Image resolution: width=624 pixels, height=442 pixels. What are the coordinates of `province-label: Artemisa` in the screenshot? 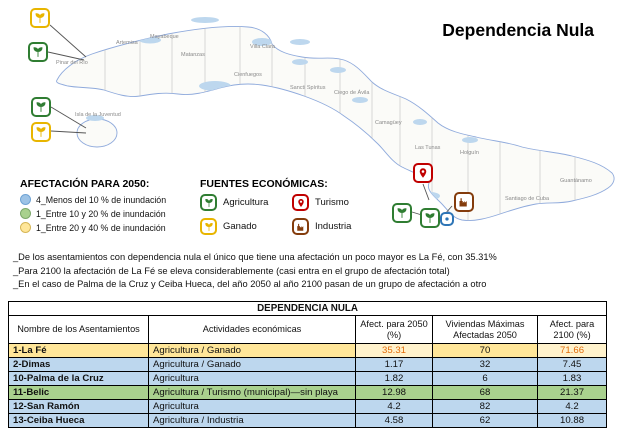 It's located at (127, 43).